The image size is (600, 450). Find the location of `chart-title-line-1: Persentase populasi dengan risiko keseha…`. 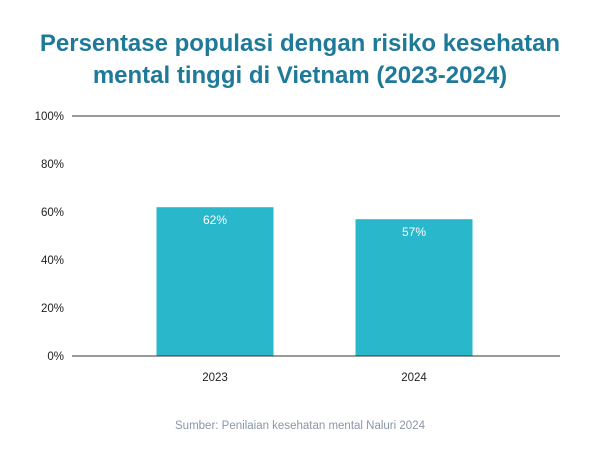

chart-title-line-1: Persentase populasi dengan risiko keseha… is located at coordinates (300, 43).